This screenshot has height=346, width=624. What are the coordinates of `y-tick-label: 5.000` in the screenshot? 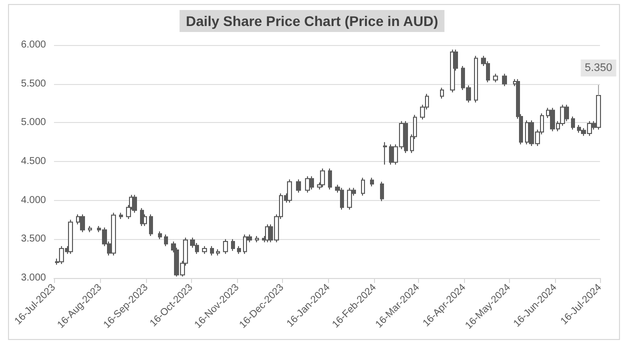 It's located at (33, 122).